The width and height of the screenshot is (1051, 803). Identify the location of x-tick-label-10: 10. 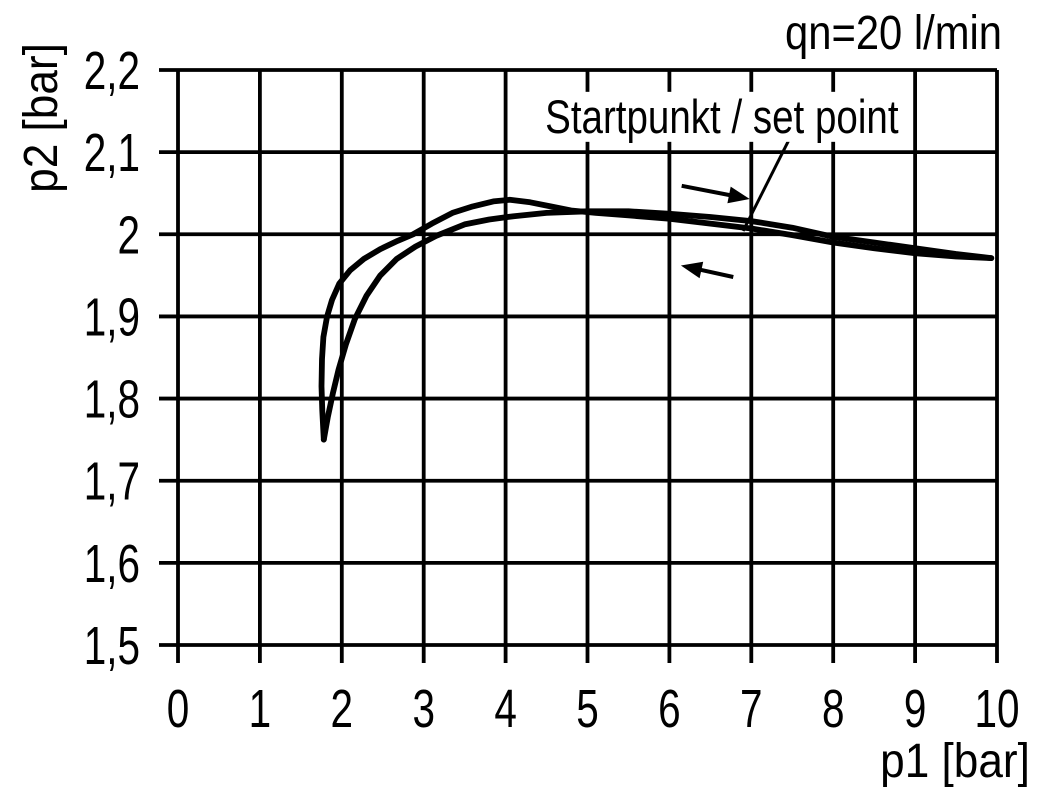
(996, 709).